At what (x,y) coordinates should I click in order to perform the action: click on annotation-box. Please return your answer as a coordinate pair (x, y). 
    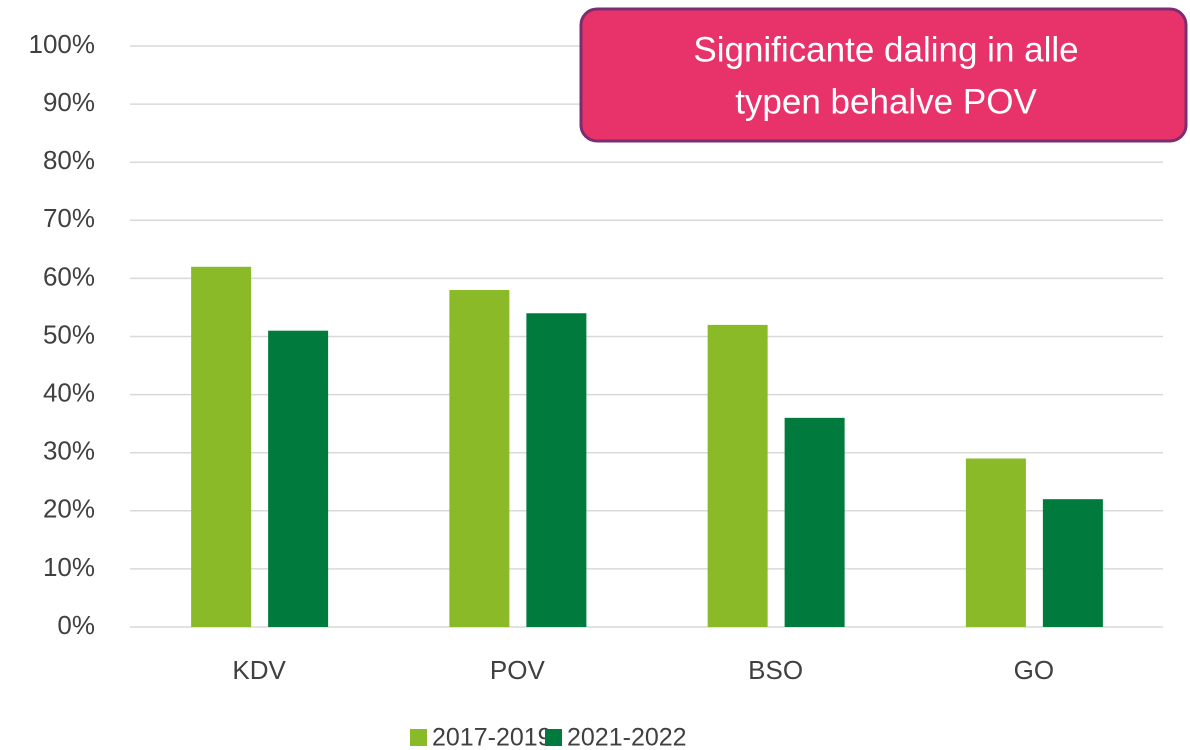
    Looking at the image, I should click on (883, 75).